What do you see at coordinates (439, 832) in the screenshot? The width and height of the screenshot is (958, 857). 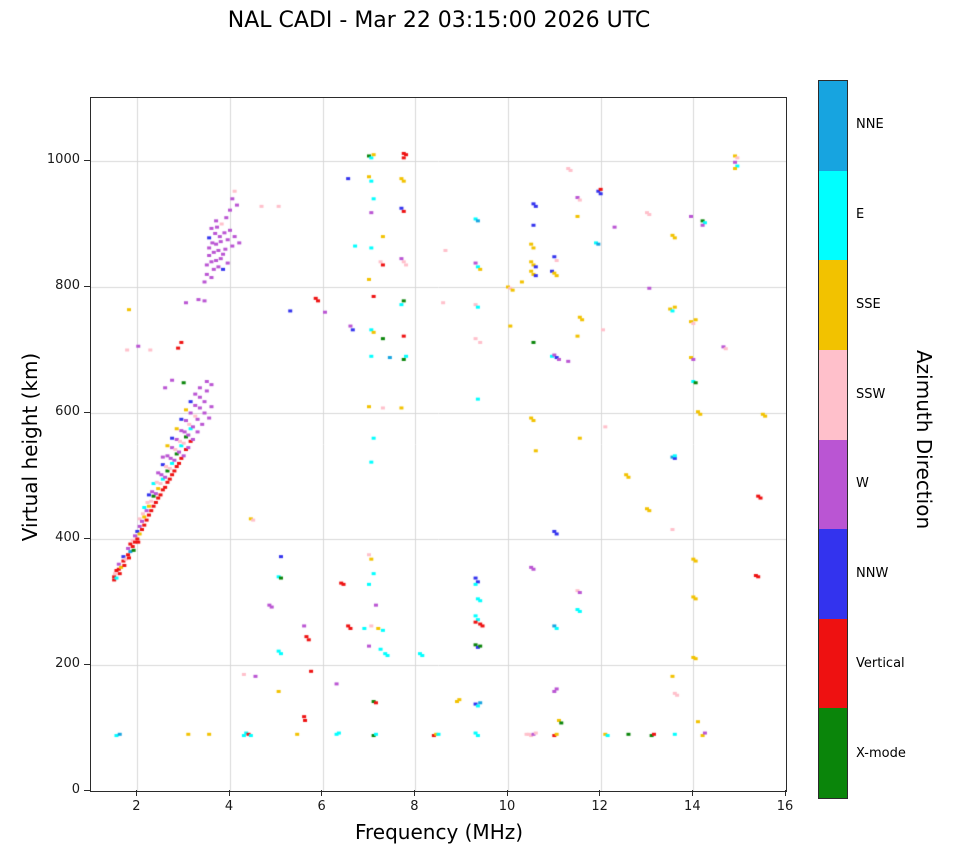 I see `x-axis-label: Frequency (MHz)` at bounding box center [439, 832].